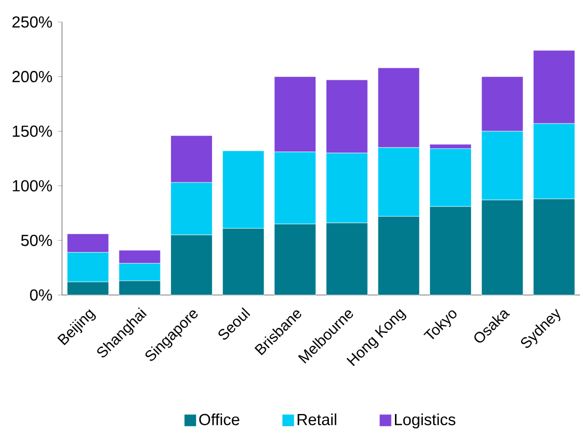 The width and height of the screenshot is (583, 437). I want to click on legend-label: Retail, so click(317, 419).